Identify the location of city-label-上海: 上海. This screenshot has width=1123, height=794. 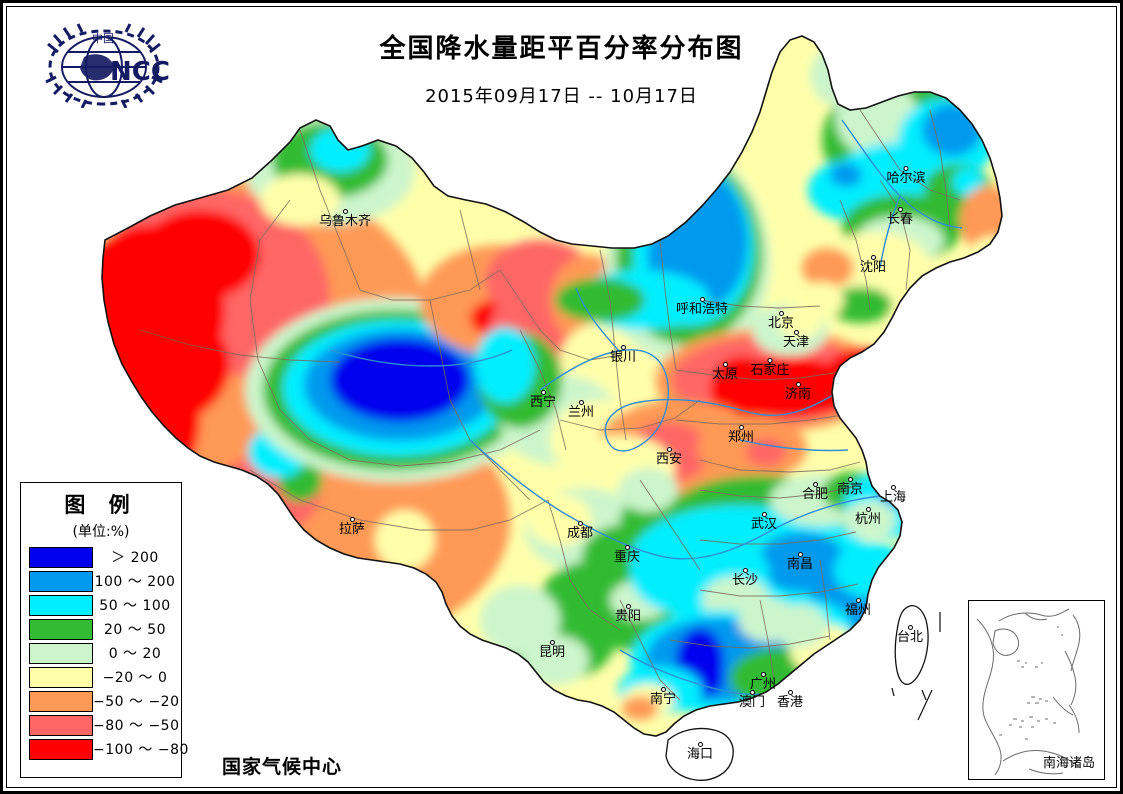
(893, 494).